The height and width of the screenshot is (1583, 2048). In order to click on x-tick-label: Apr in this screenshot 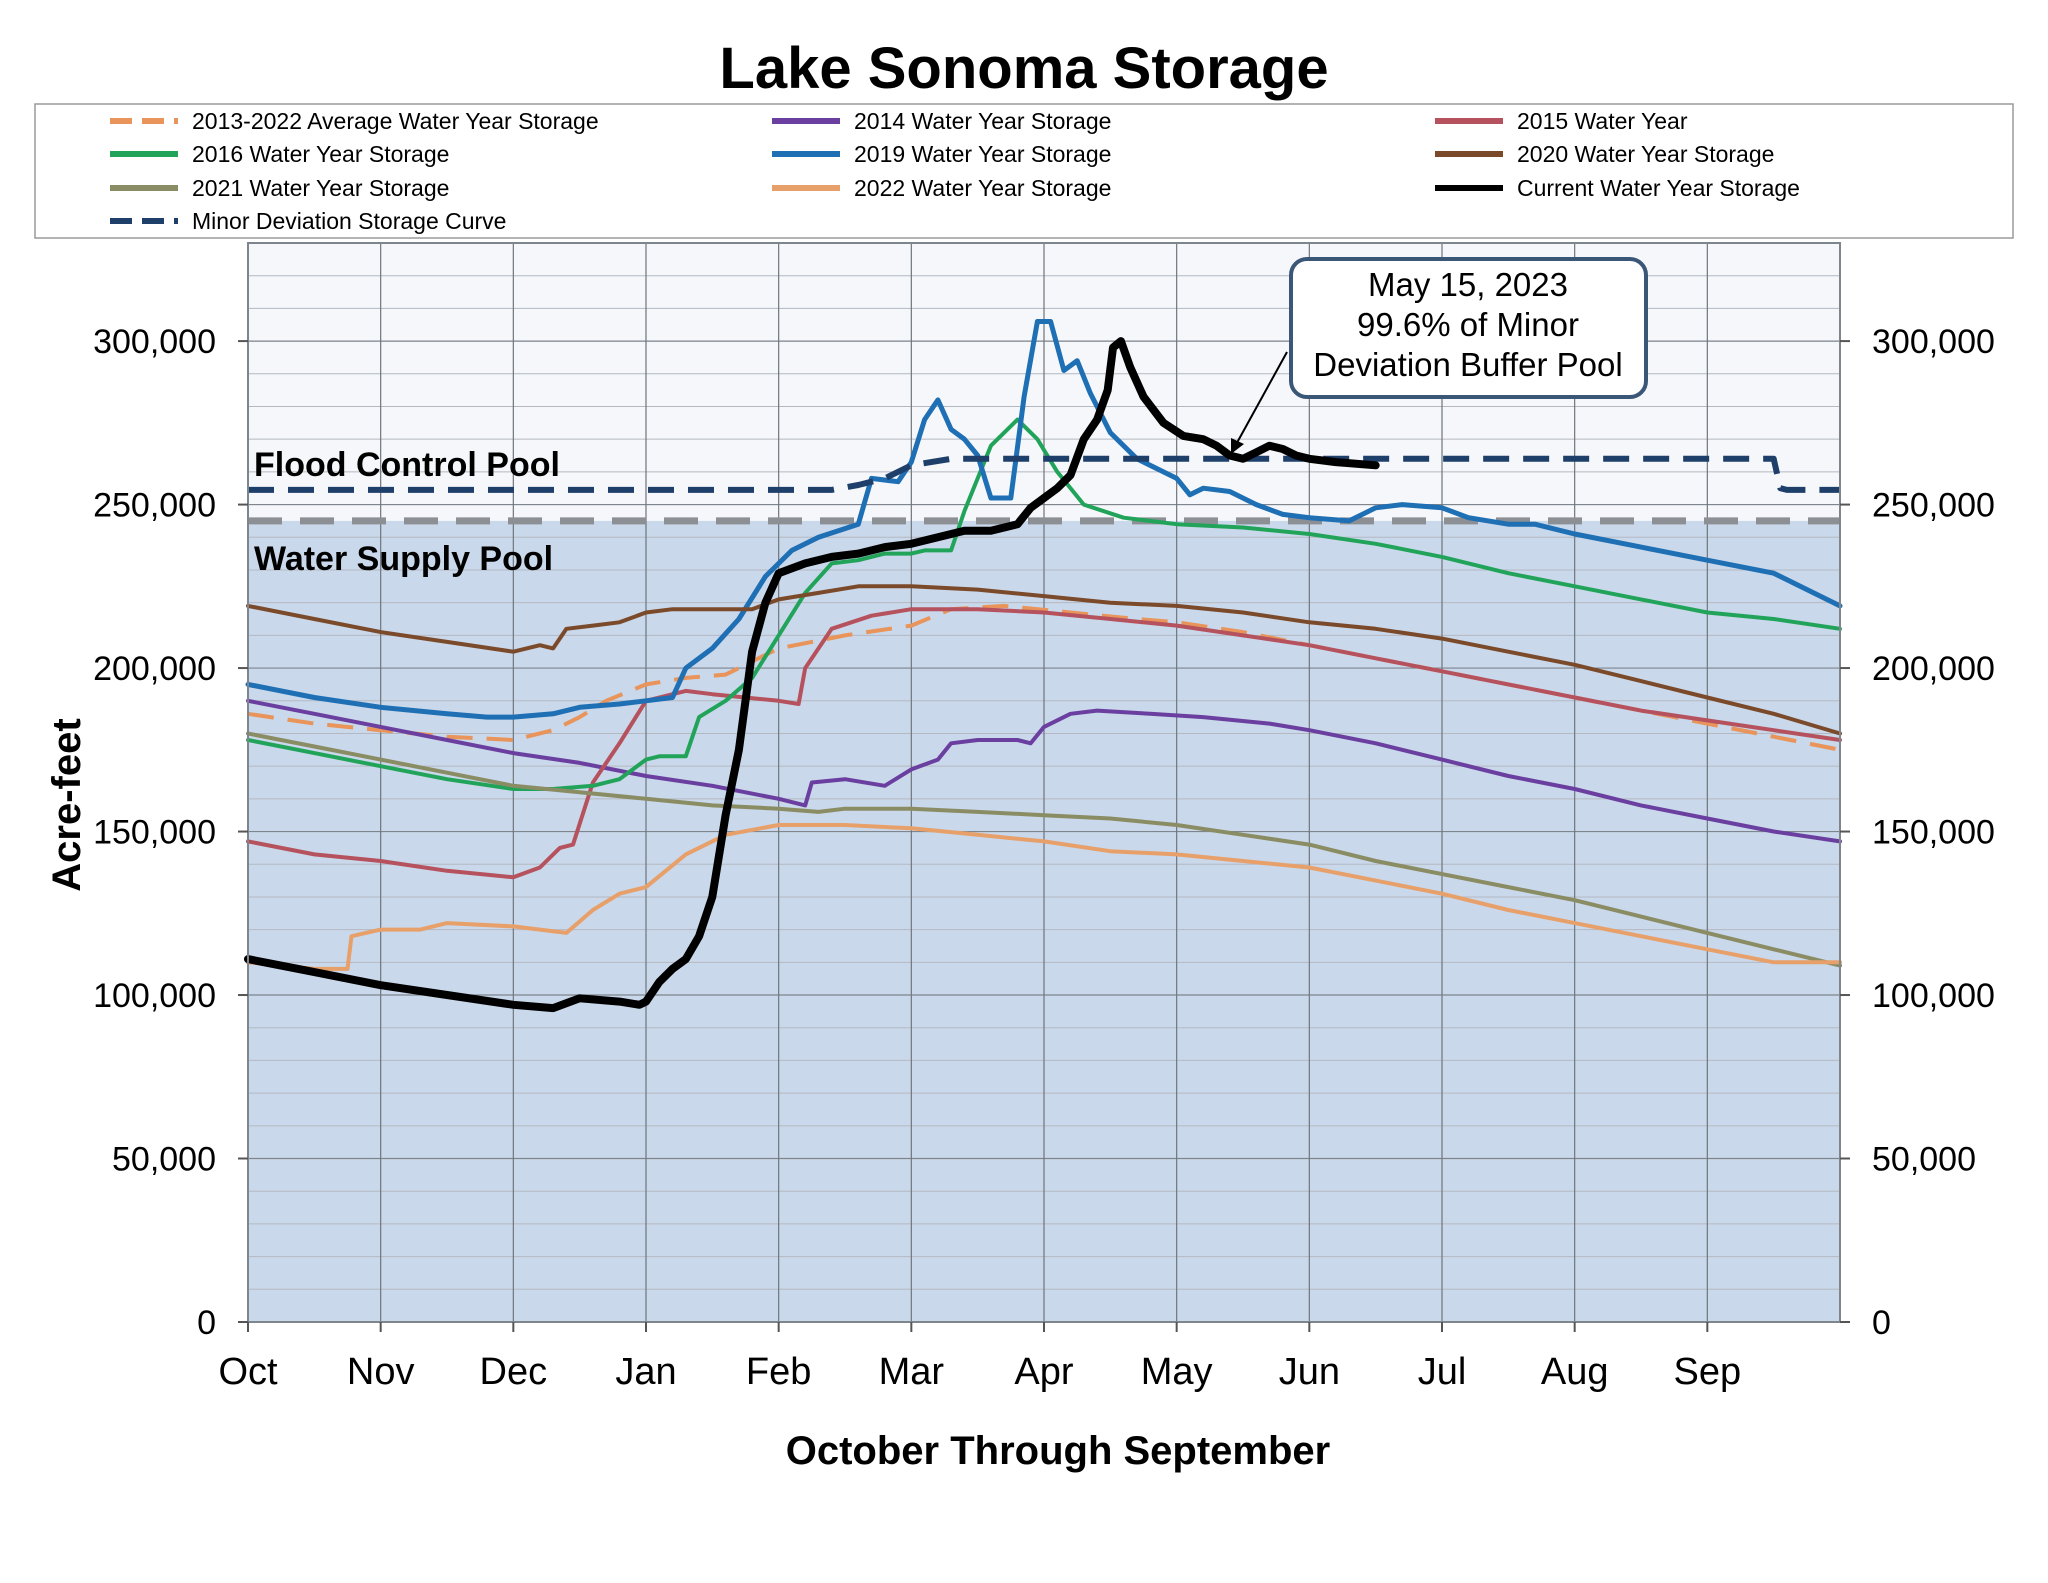, I will do `click(1043, 1372)`.